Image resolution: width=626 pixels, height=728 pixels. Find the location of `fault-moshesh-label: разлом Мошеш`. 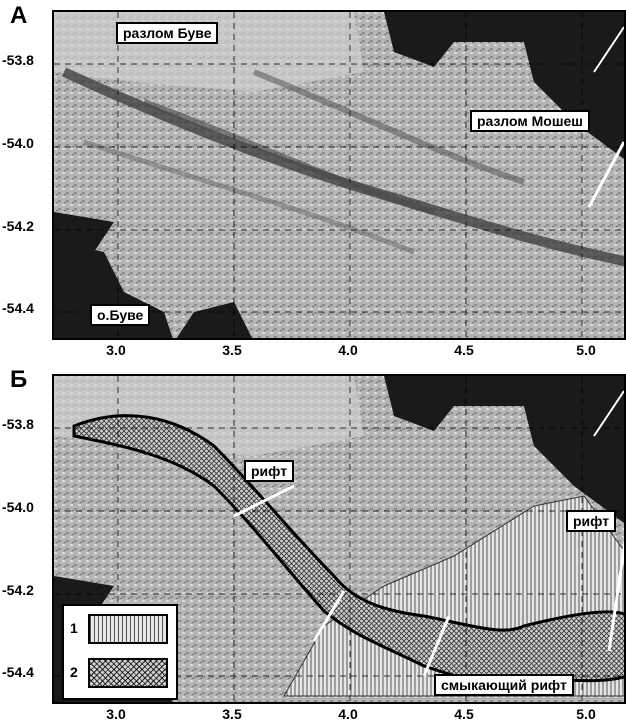

fault-moshesh-label: разлом Мошеш is located at coordinates (530, 121).